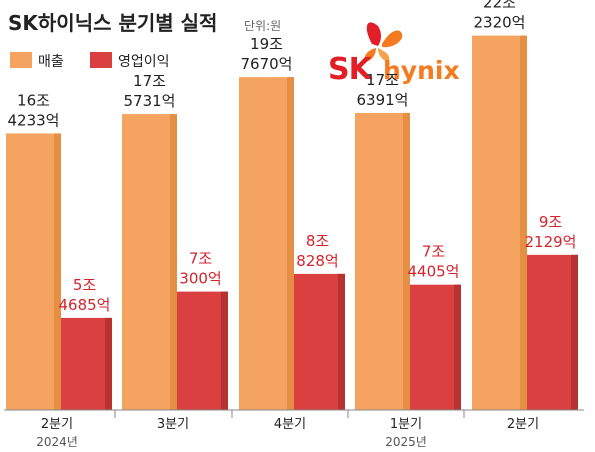 This screenshot has width=595, height=452. What do you see at coordinates (406, 424) in the screenshot?
I see `x-tick-label: 1분기` at bounding box center [406, 424].